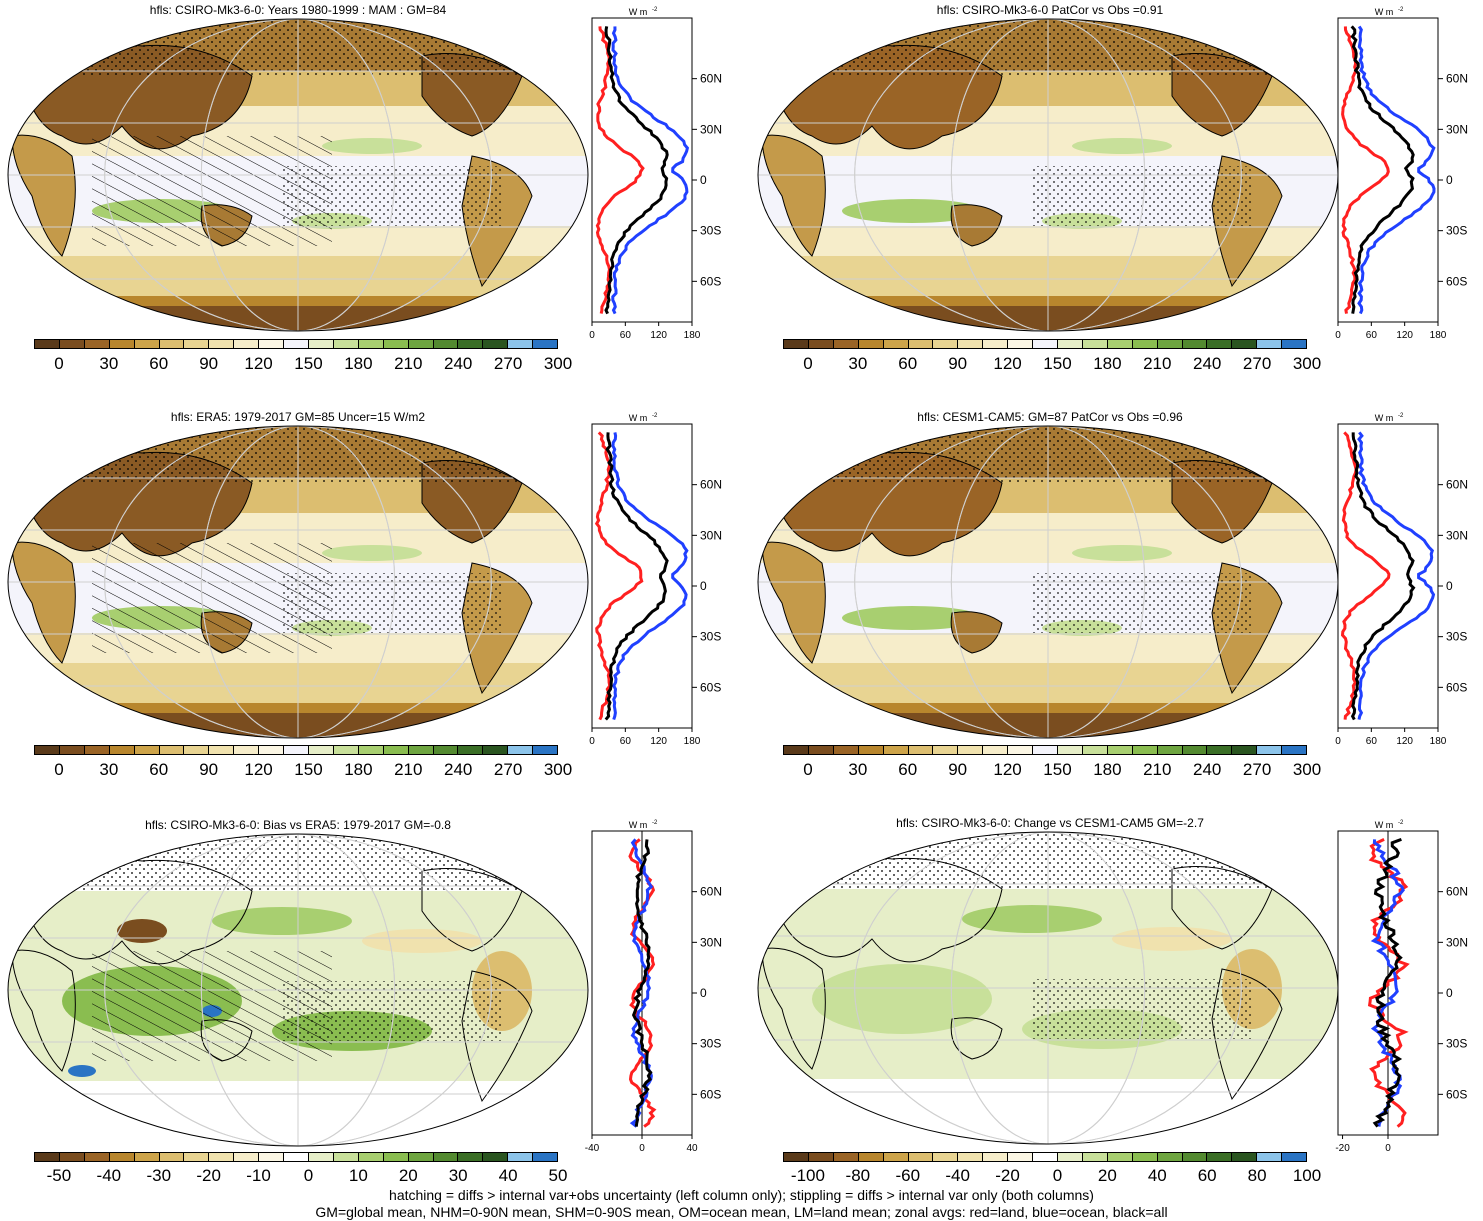 The image size is (1483, 1221). What do you see at coordinates (807, 1175) in the screenshot?
I see `colorbar-tick-label: -100` at bounding box center [807, 1175].